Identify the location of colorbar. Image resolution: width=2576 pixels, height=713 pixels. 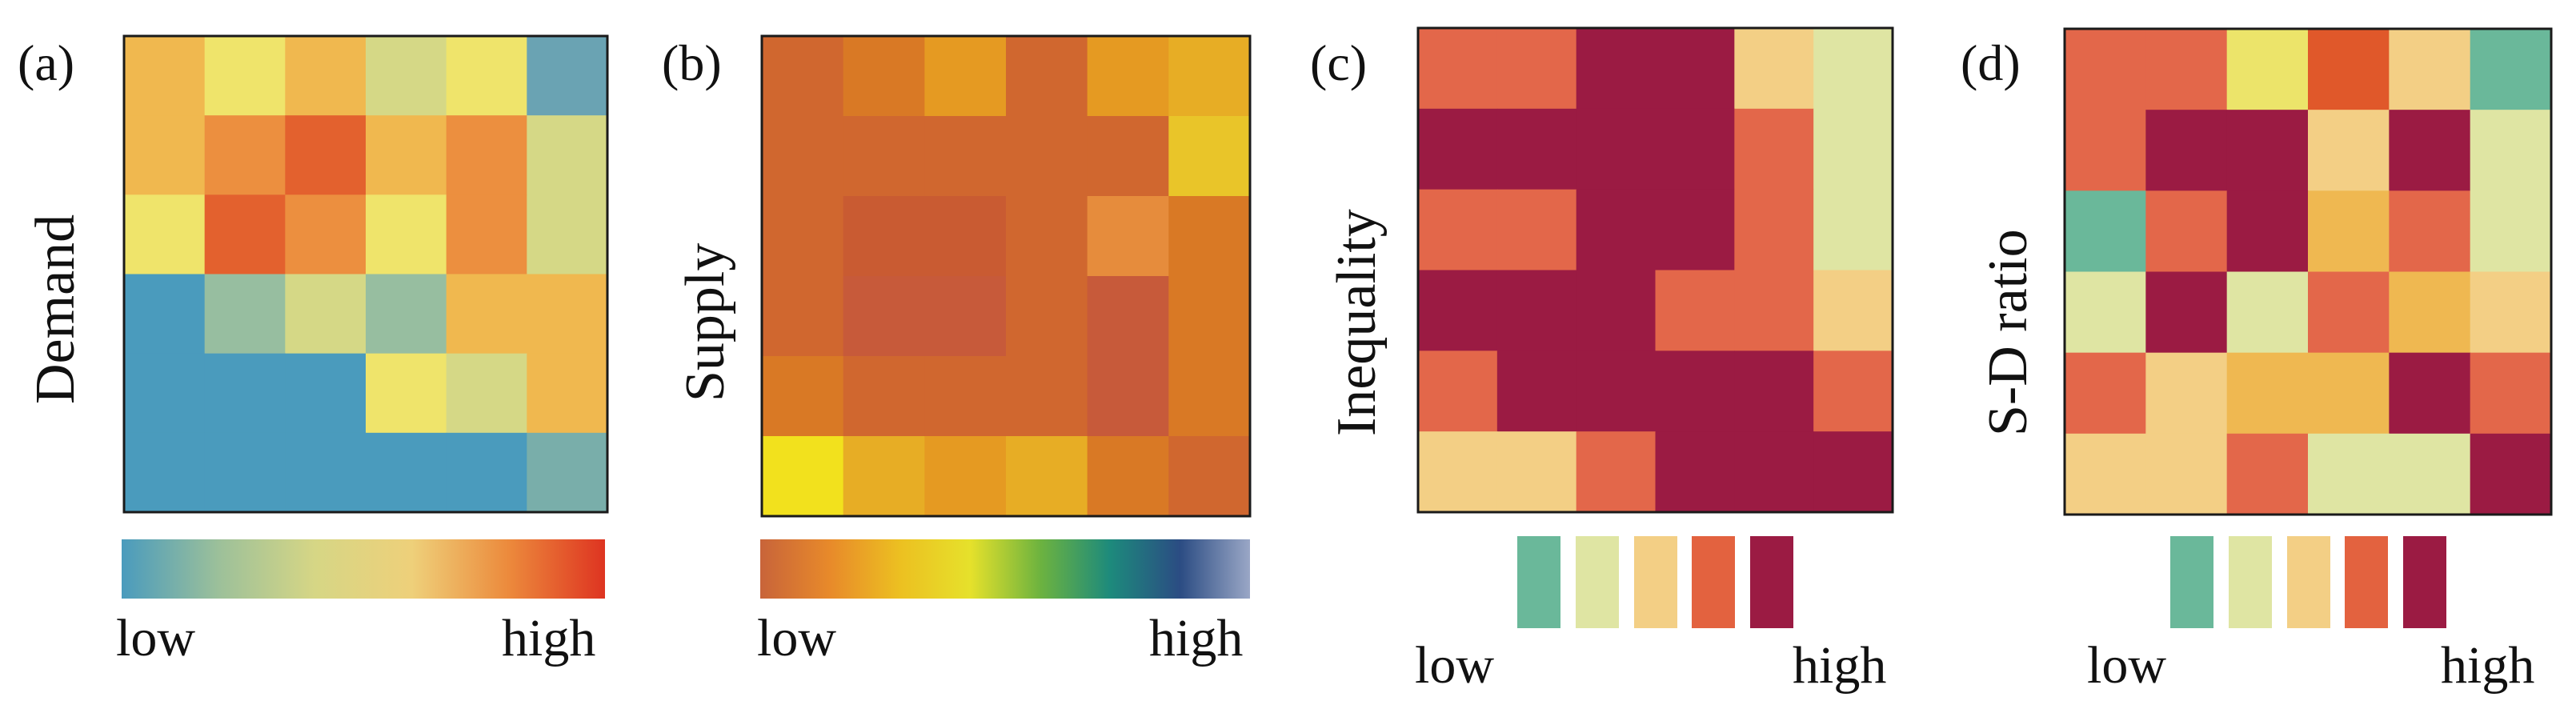
(1655, 582).